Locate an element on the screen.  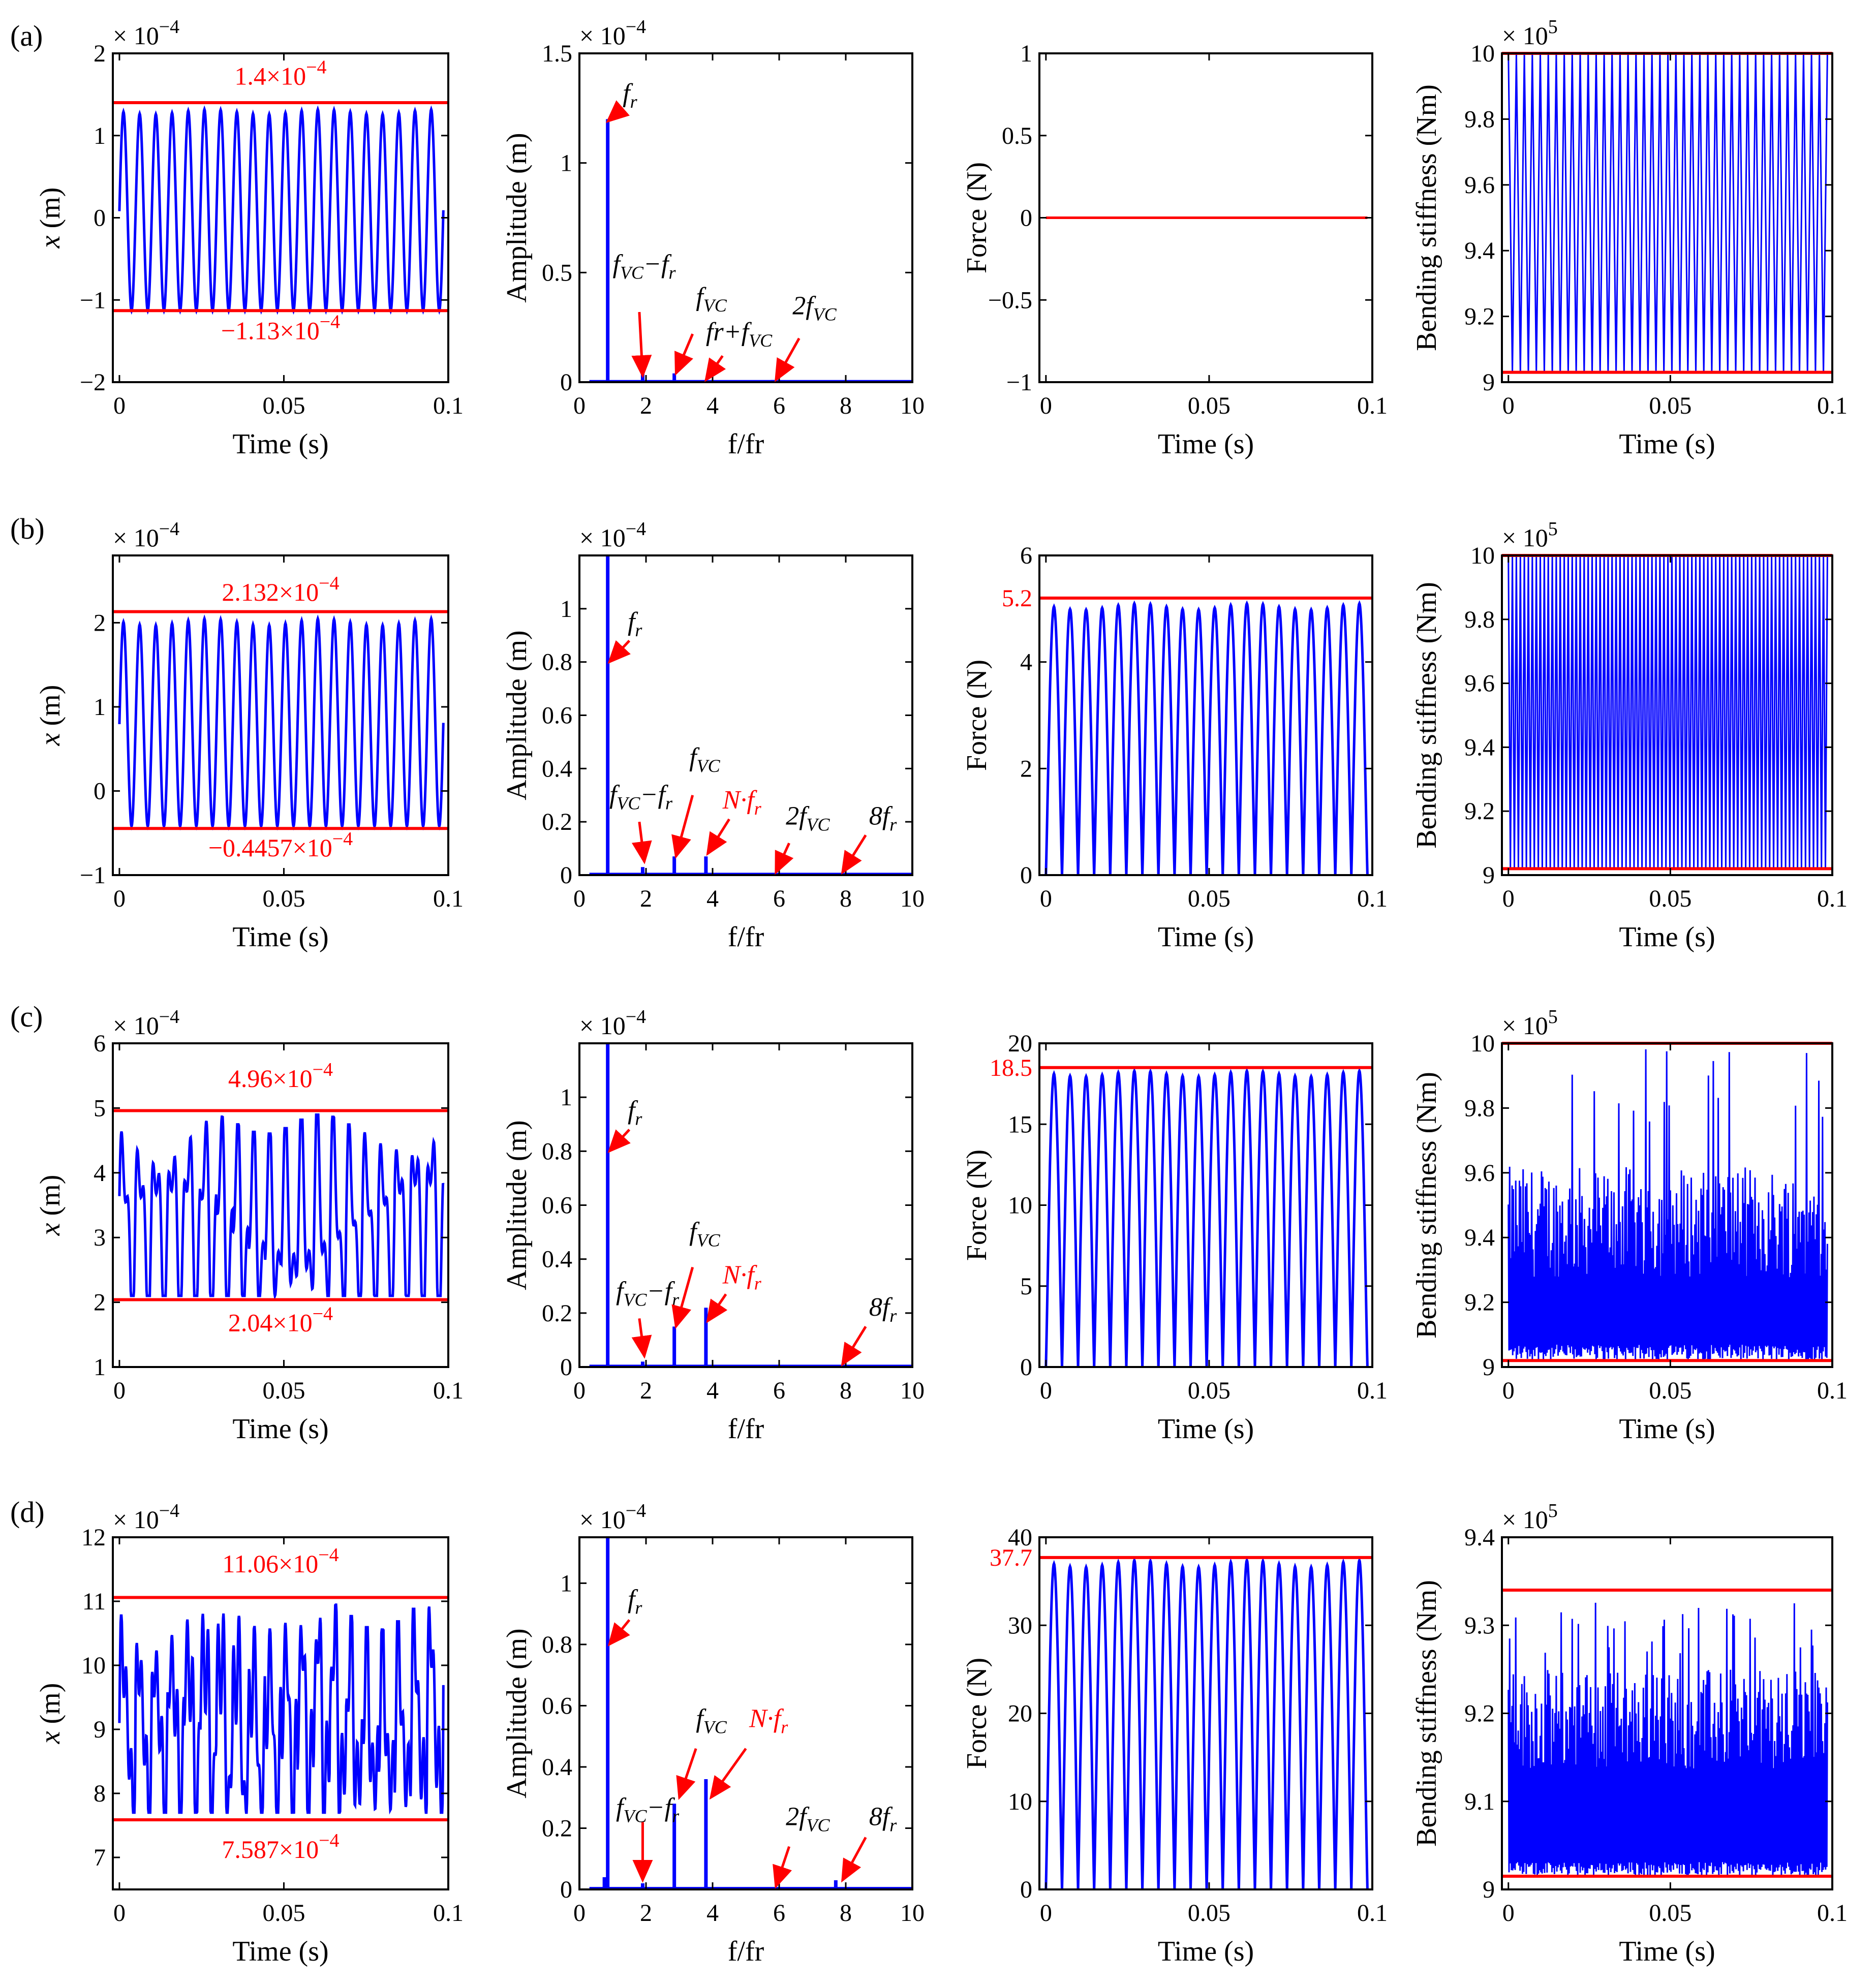
y-tick-label: 1.5 is located at coordinates (557, 53).